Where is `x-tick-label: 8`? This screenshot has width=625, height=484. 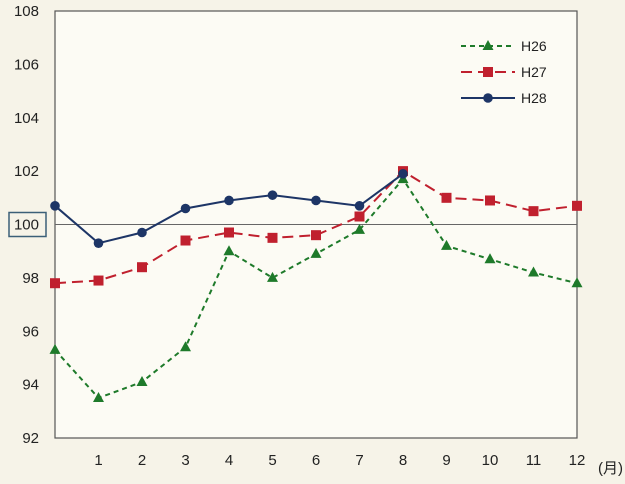
x-tick-label: 8 is located at coordinates (403, 460).